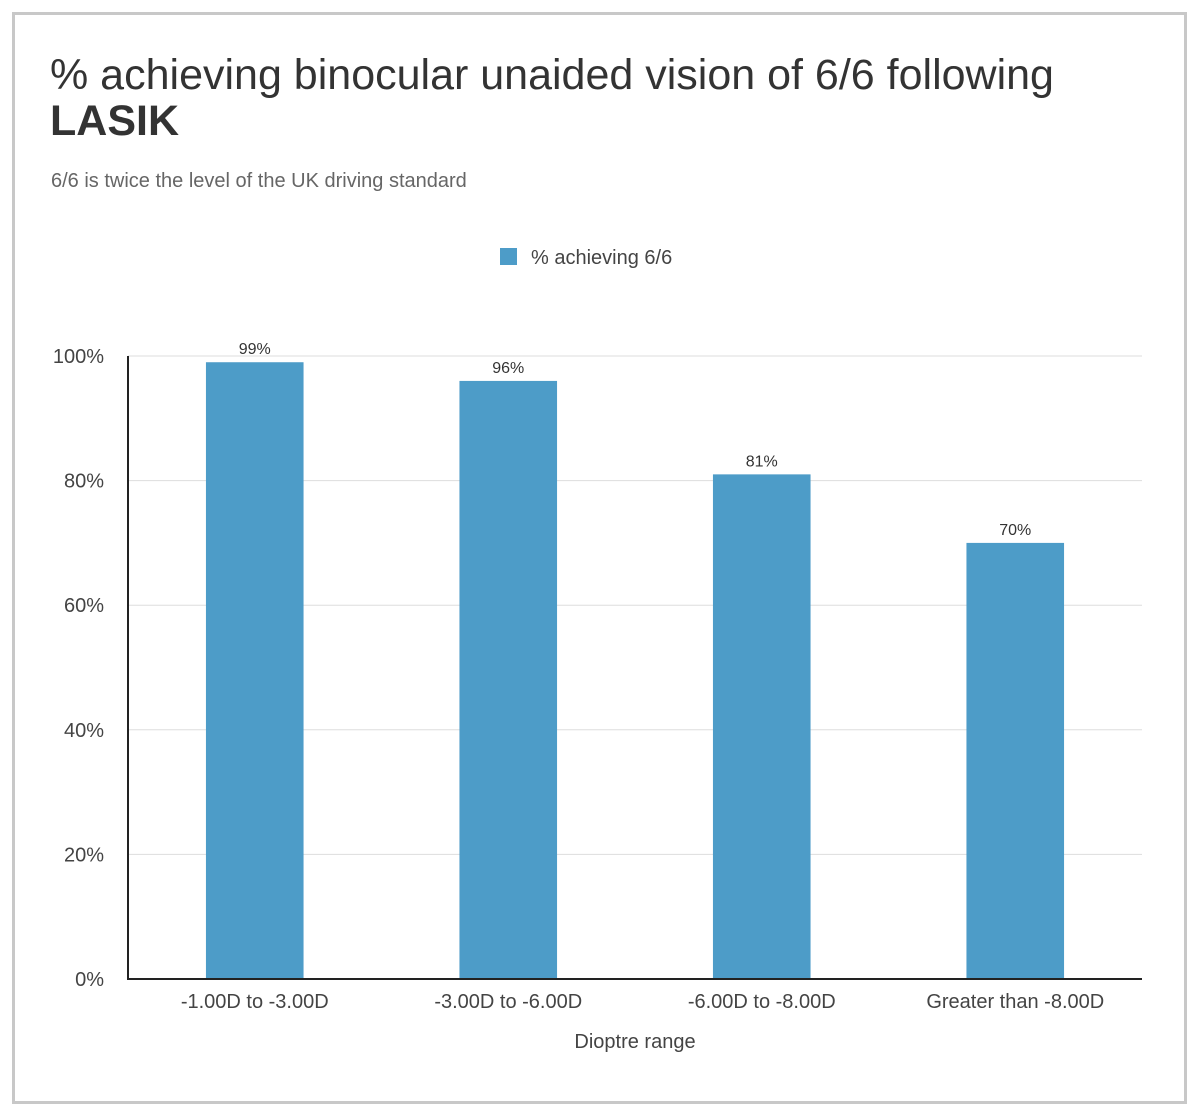 The height and width of the screenshot is (1116, 1203). What do you see at coordinates (89, 980) in the screenshot?
I see `y-tick-label: 0%` at bounding box center [89, 980].